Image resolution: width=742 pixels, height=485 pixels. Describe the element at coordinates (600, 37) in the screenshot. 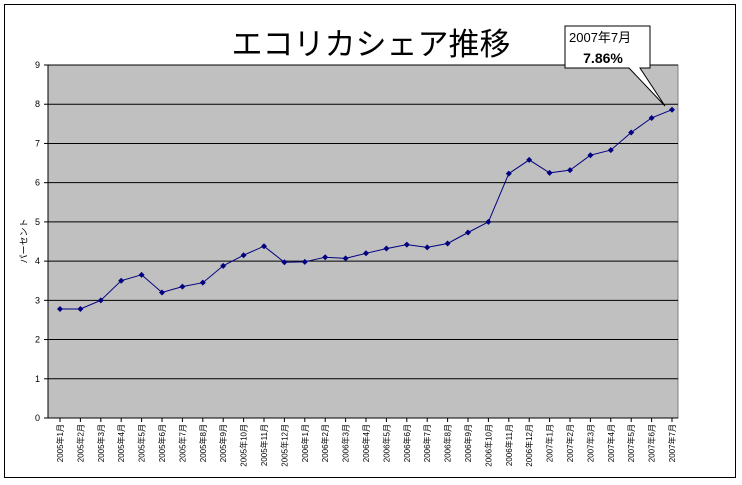

I see `callout-date: 2007年7月` at that location.